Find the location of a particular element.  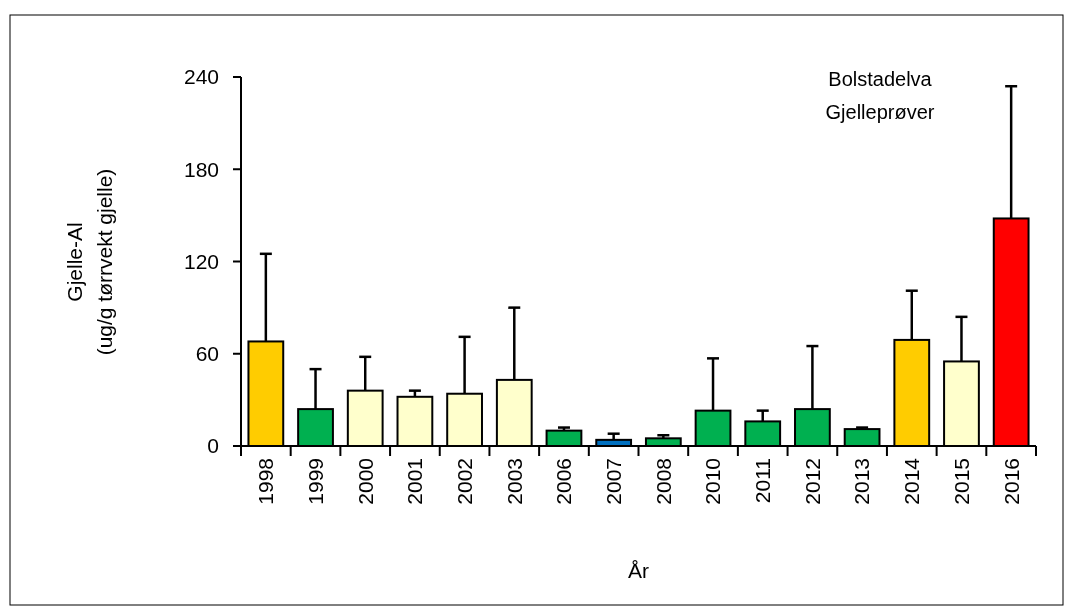

x-tick-label: 2000 is located at coordinates (365, 481).